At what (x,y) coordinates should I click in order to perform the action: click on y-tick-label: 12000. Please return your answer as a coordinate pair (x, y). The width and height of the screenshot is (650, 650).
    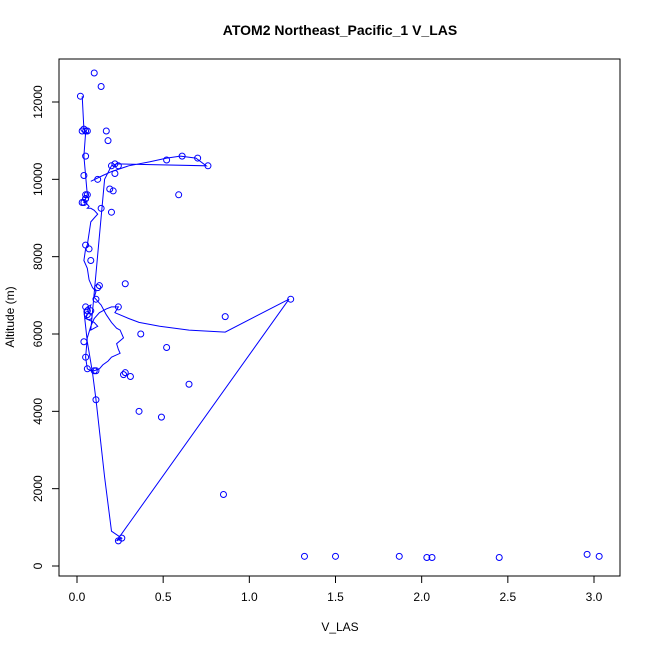
    Looking at the image, I should click on (38, 102).